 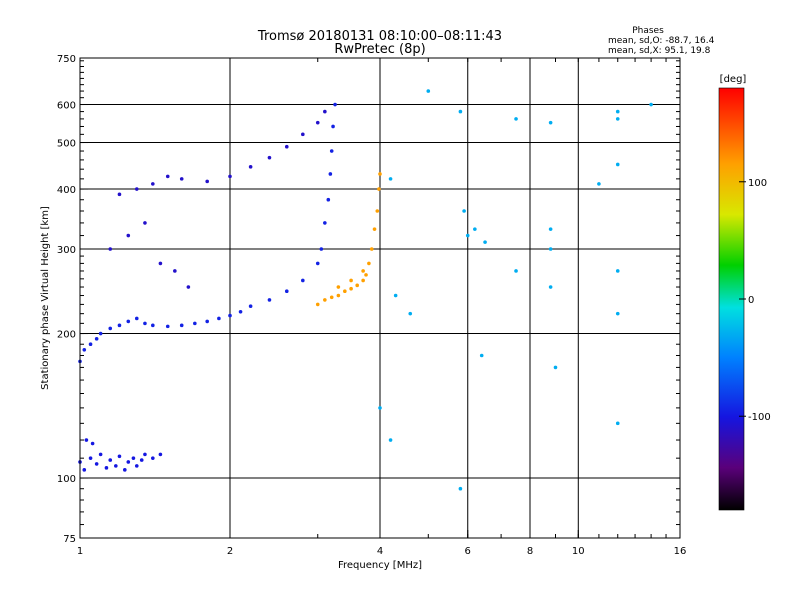 What do you see at coordinates (230, 551) in the screenshot?
I see `x-tick-label: 2` at bounding box center [230, 551].